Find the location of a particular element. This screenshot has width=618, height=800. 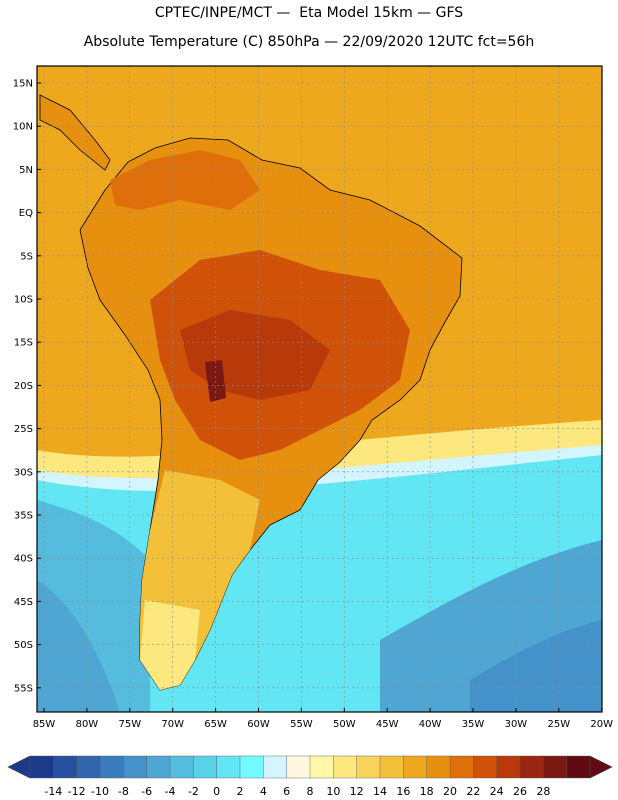

colorbar-label: -6 is located at coordinates (146, 791).